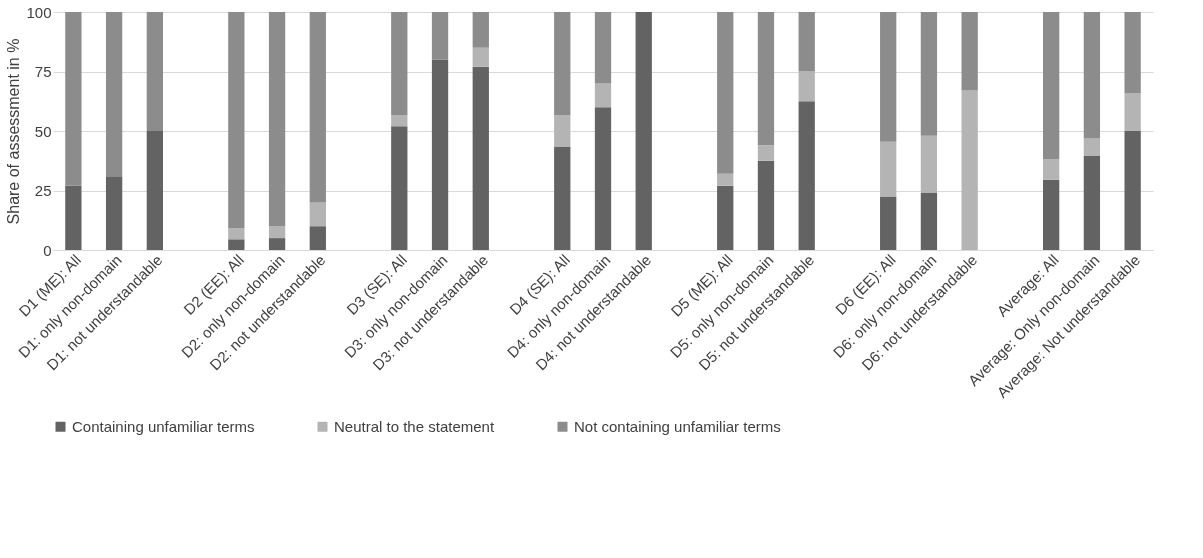 The width and height of the screenshot is (1203, 558). I want to click on y-axis-title: Share of assessment in %, so click(14, 131).